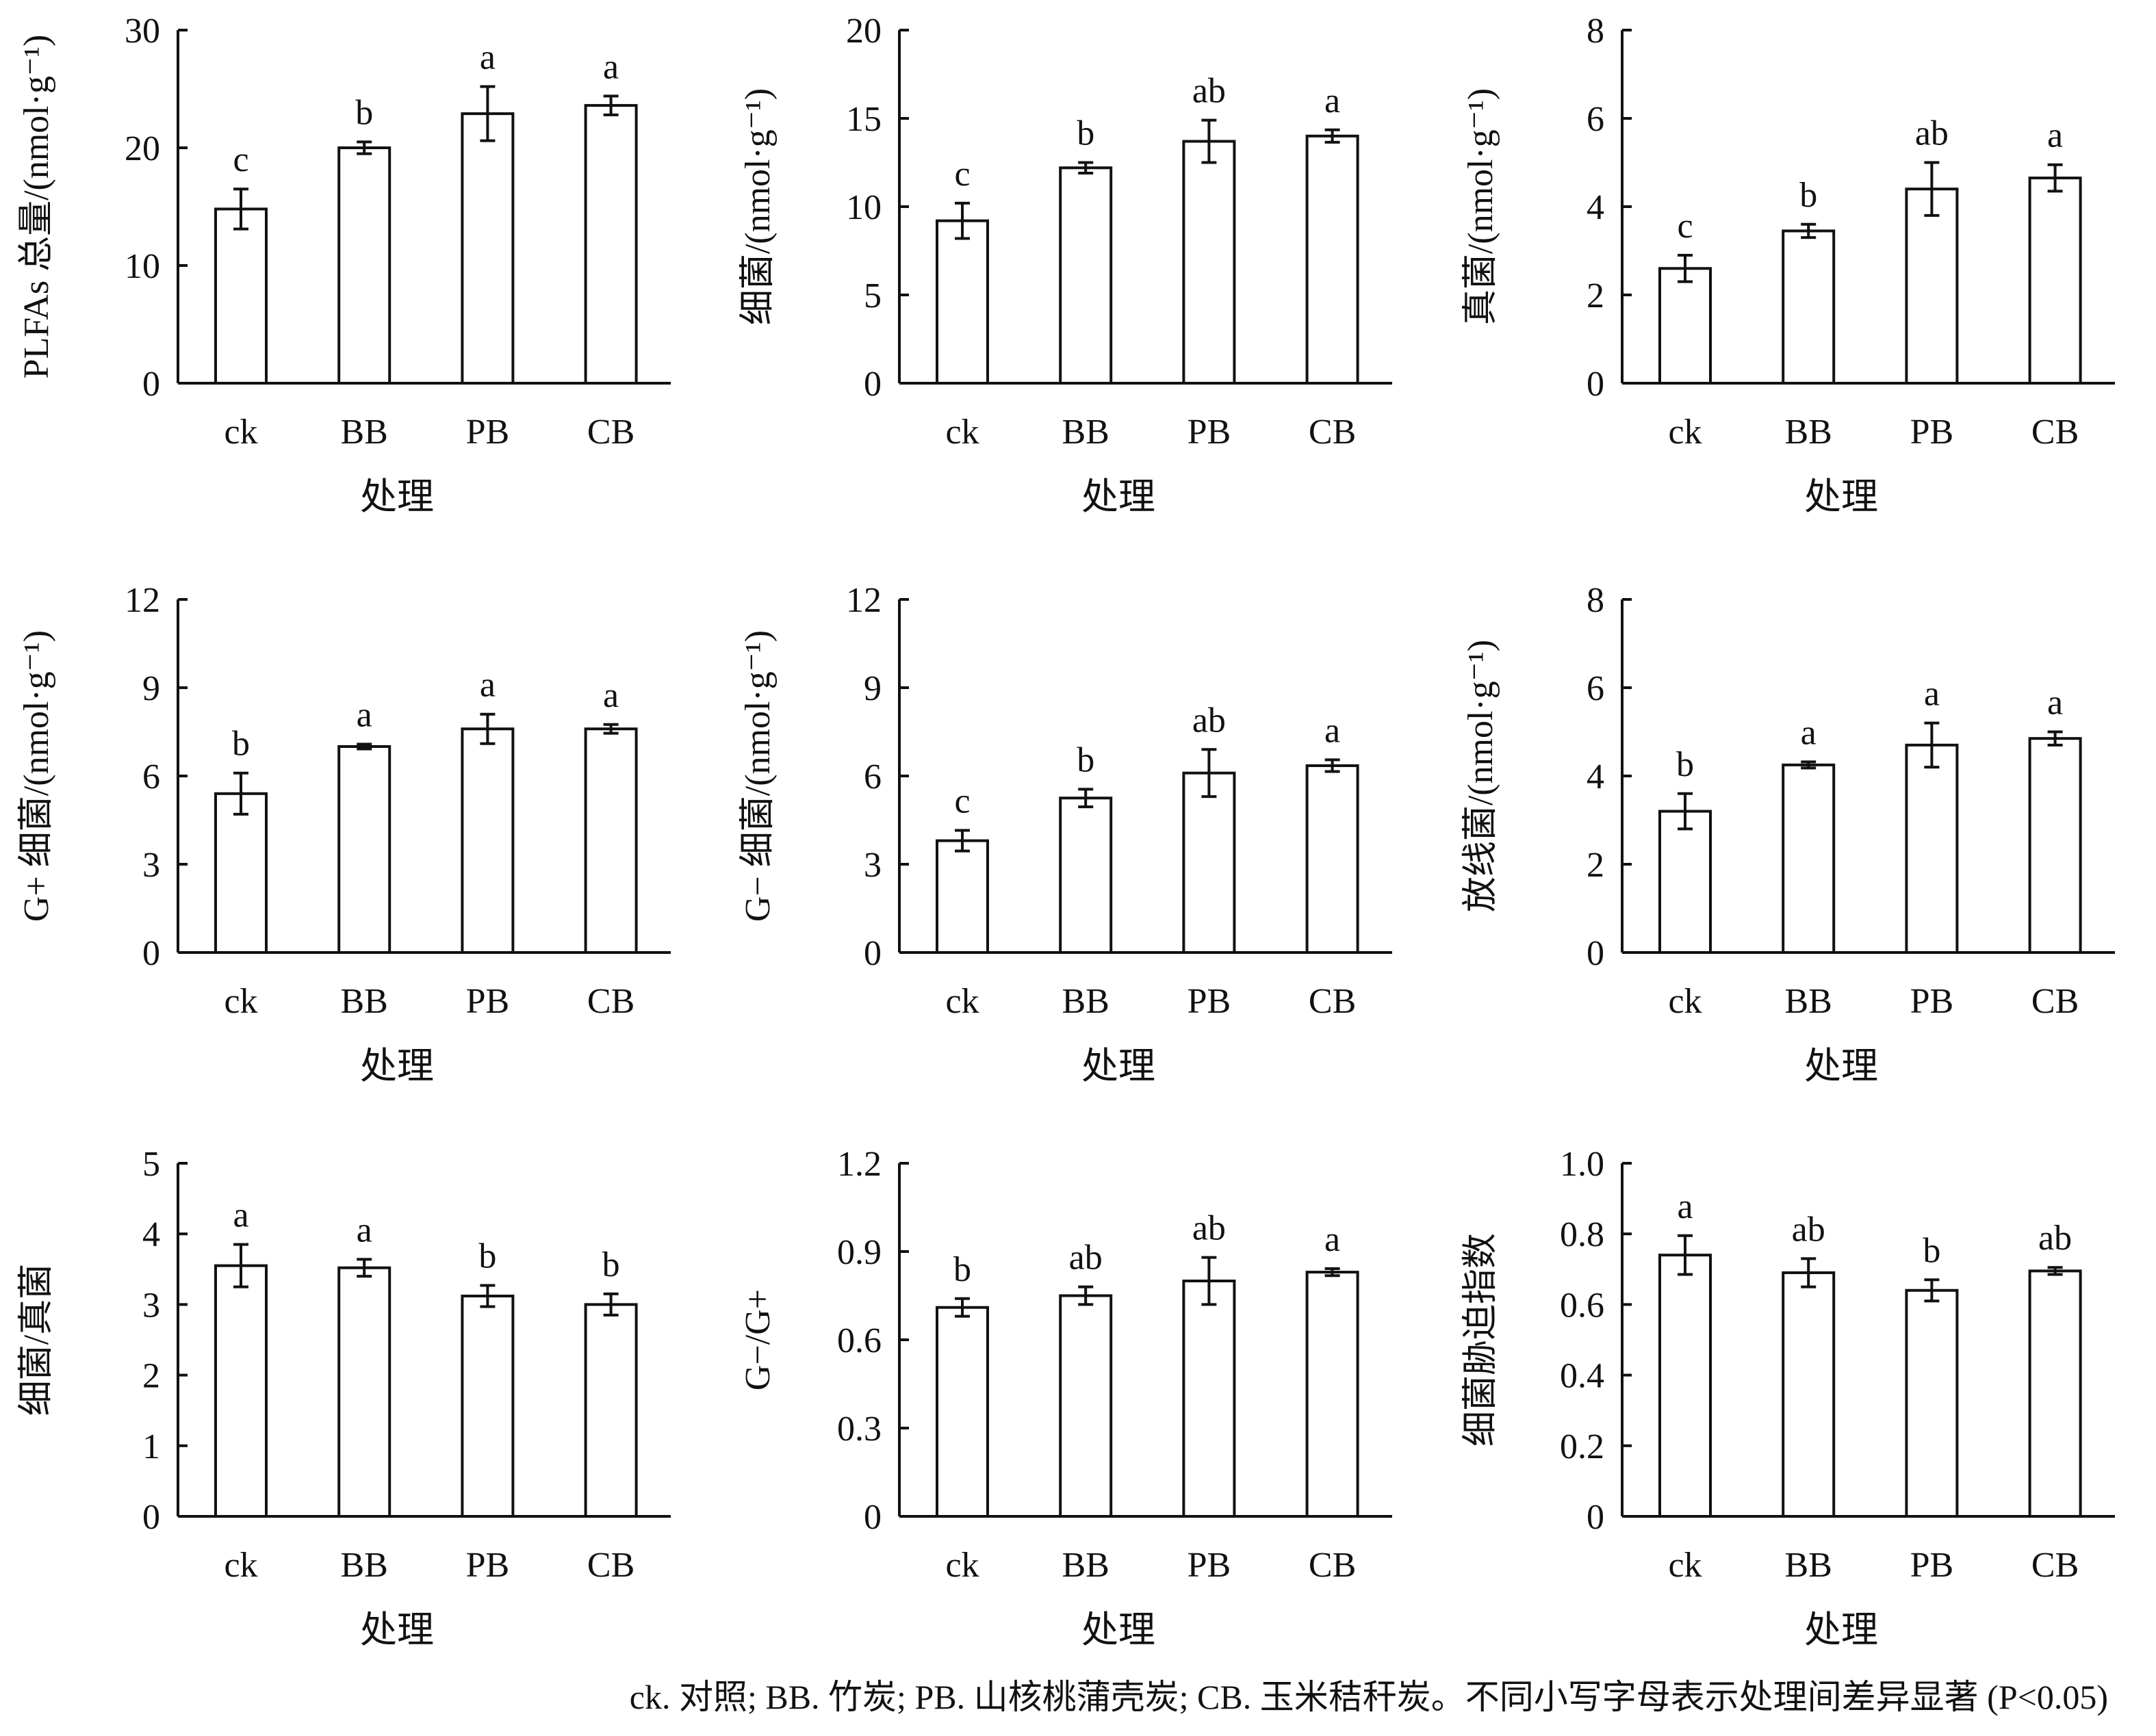 The height and width of the screenshot is (1736, 2156). I want to click on y-tick-label: 1, so click(151, 1446).